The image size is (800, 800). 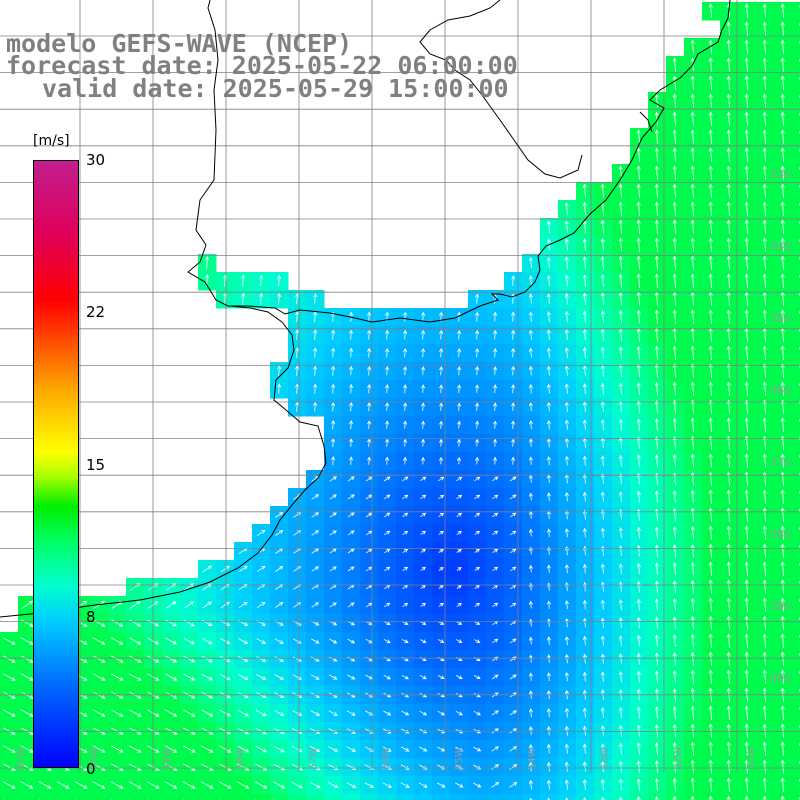 What do you see at coordinates (605, 758) in the screenshot?
I see `lon-label: 53W` at bounding box center [605, 758].